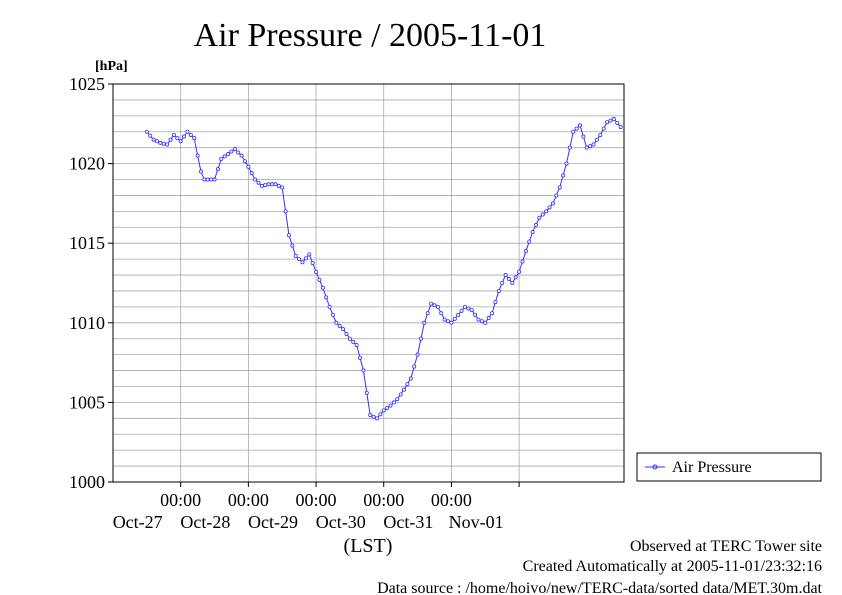 The width and height of the screenshot is (842, 595). What do you see at coordinates (87, 402) in the screenshot?
I see `y-tick-label: 1005` at bounding box center [87, 402].